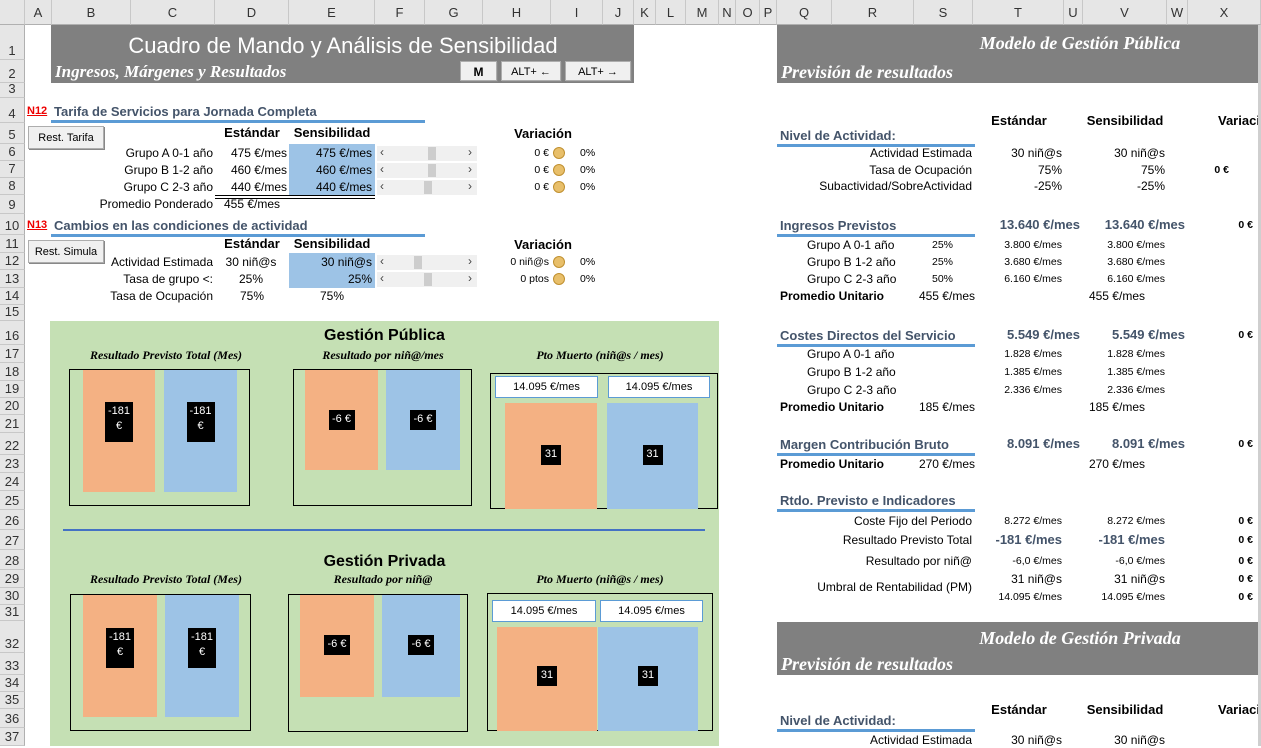 This screenshot has height=748, width=1261. I want to click on column-header-T: T, so click(1018, 12).